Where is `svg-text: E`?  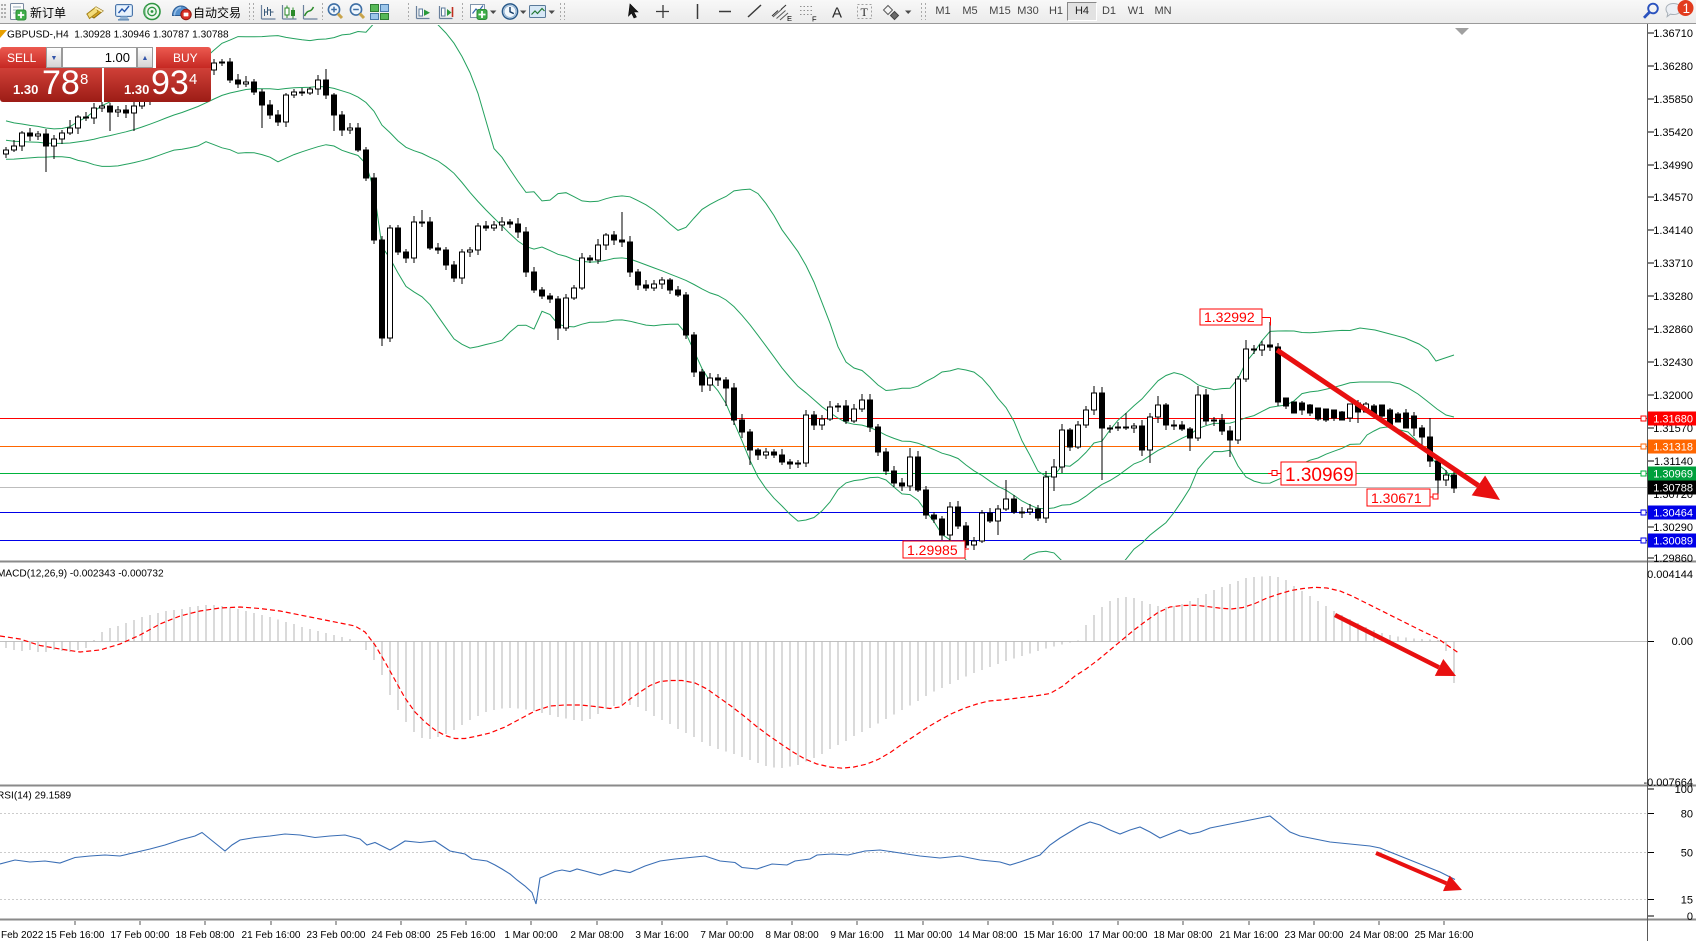
svg-text: E is located at coordinates (789, 18).